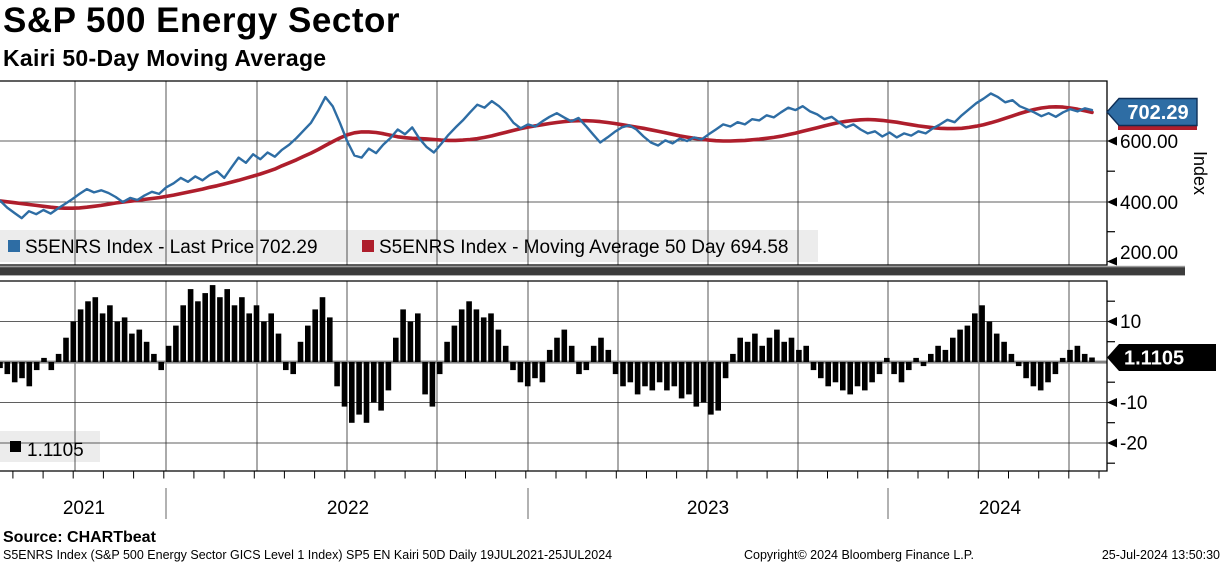 The height and width of the screenshot is (566, 1224). What do you see at coordinates (1127, 382) in the screenshot?
I see `bottom-right-axis: 10 -10 -20` at bounding box center [1127, 382].